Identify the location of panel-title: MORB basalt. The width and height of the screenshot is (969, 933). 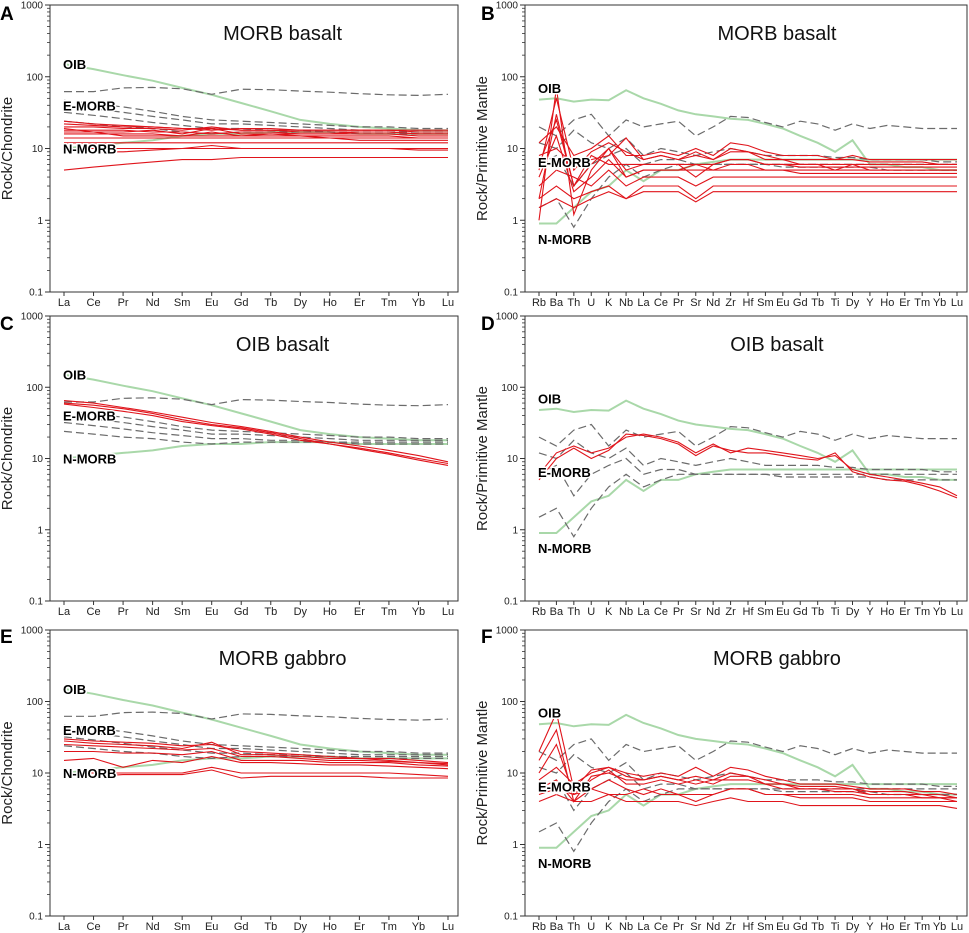
(776, 34).